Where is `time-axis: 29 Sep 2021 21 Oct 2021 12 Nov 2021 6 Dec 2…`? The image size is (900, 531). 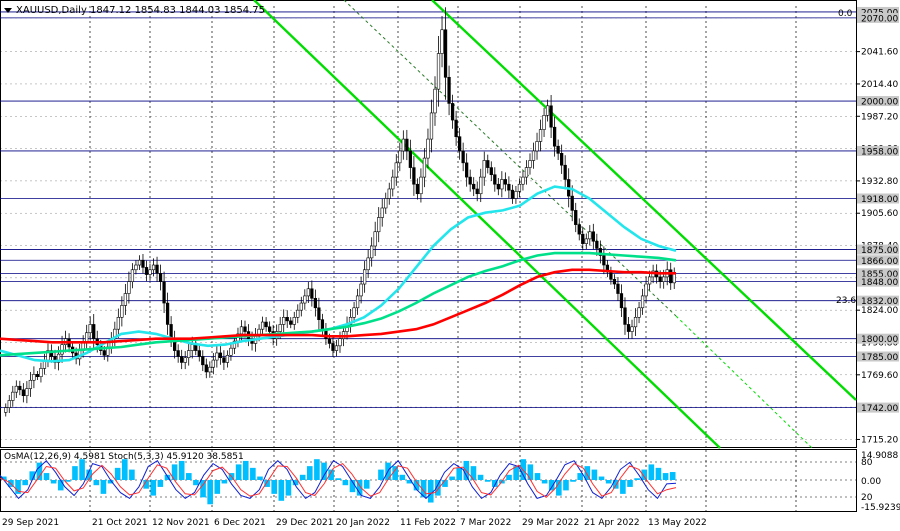
time-axis: 29 Sep 2021 21 Oct 2021 12 Nov 2021 6 Dec 2… is located at coordinates (354, 523).